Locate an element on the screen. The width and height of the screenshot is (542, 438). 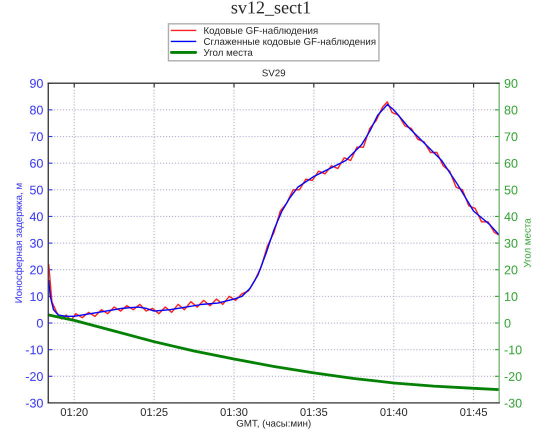
legend-label: Угол места is located at coordinates (228, 52).